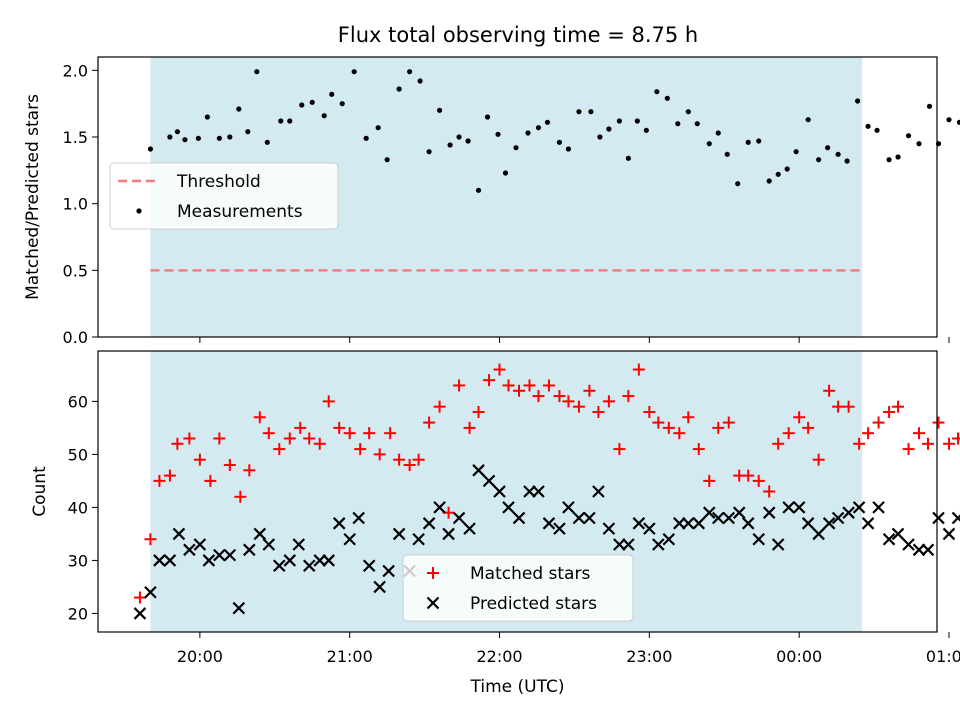  Describe the element at coordinates (78, 507) in the screenshot. I see `bottom-ytick-label: 40` at that location.